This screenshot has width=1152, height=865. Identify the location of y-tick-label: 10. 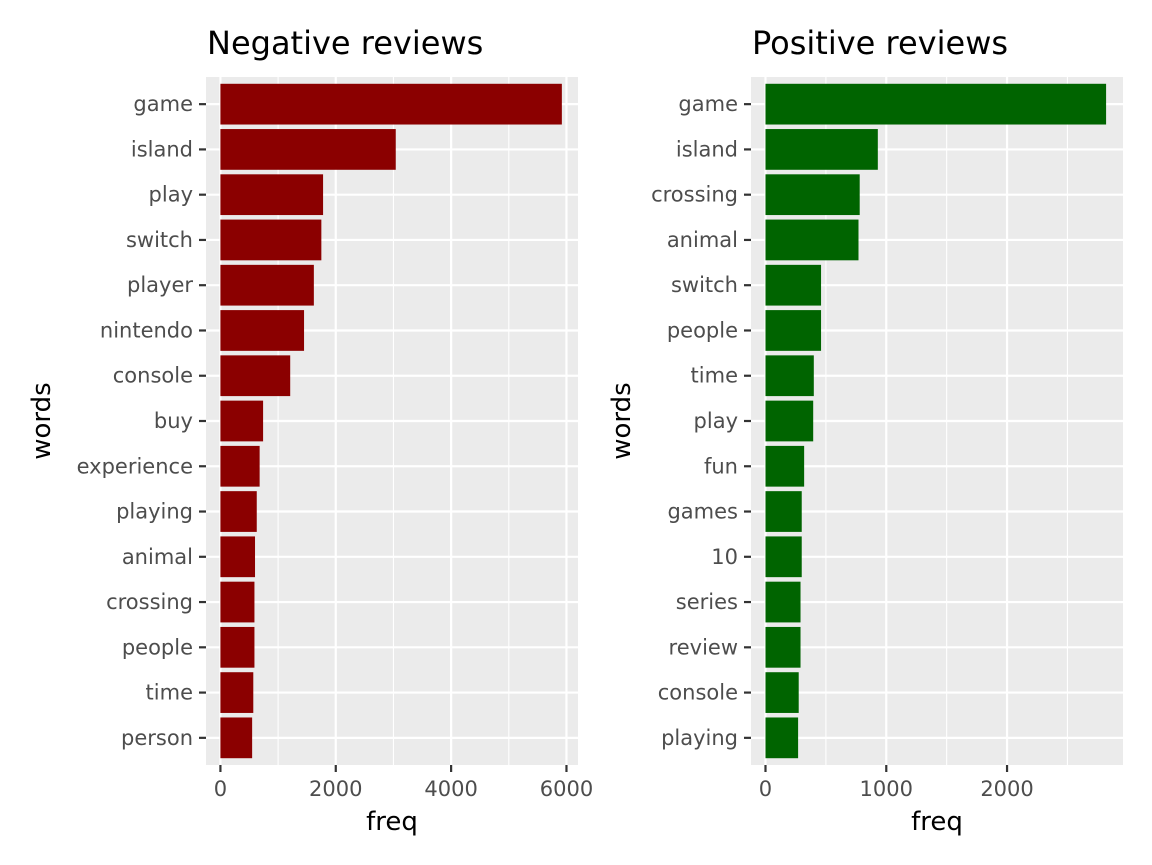
(724, 557).